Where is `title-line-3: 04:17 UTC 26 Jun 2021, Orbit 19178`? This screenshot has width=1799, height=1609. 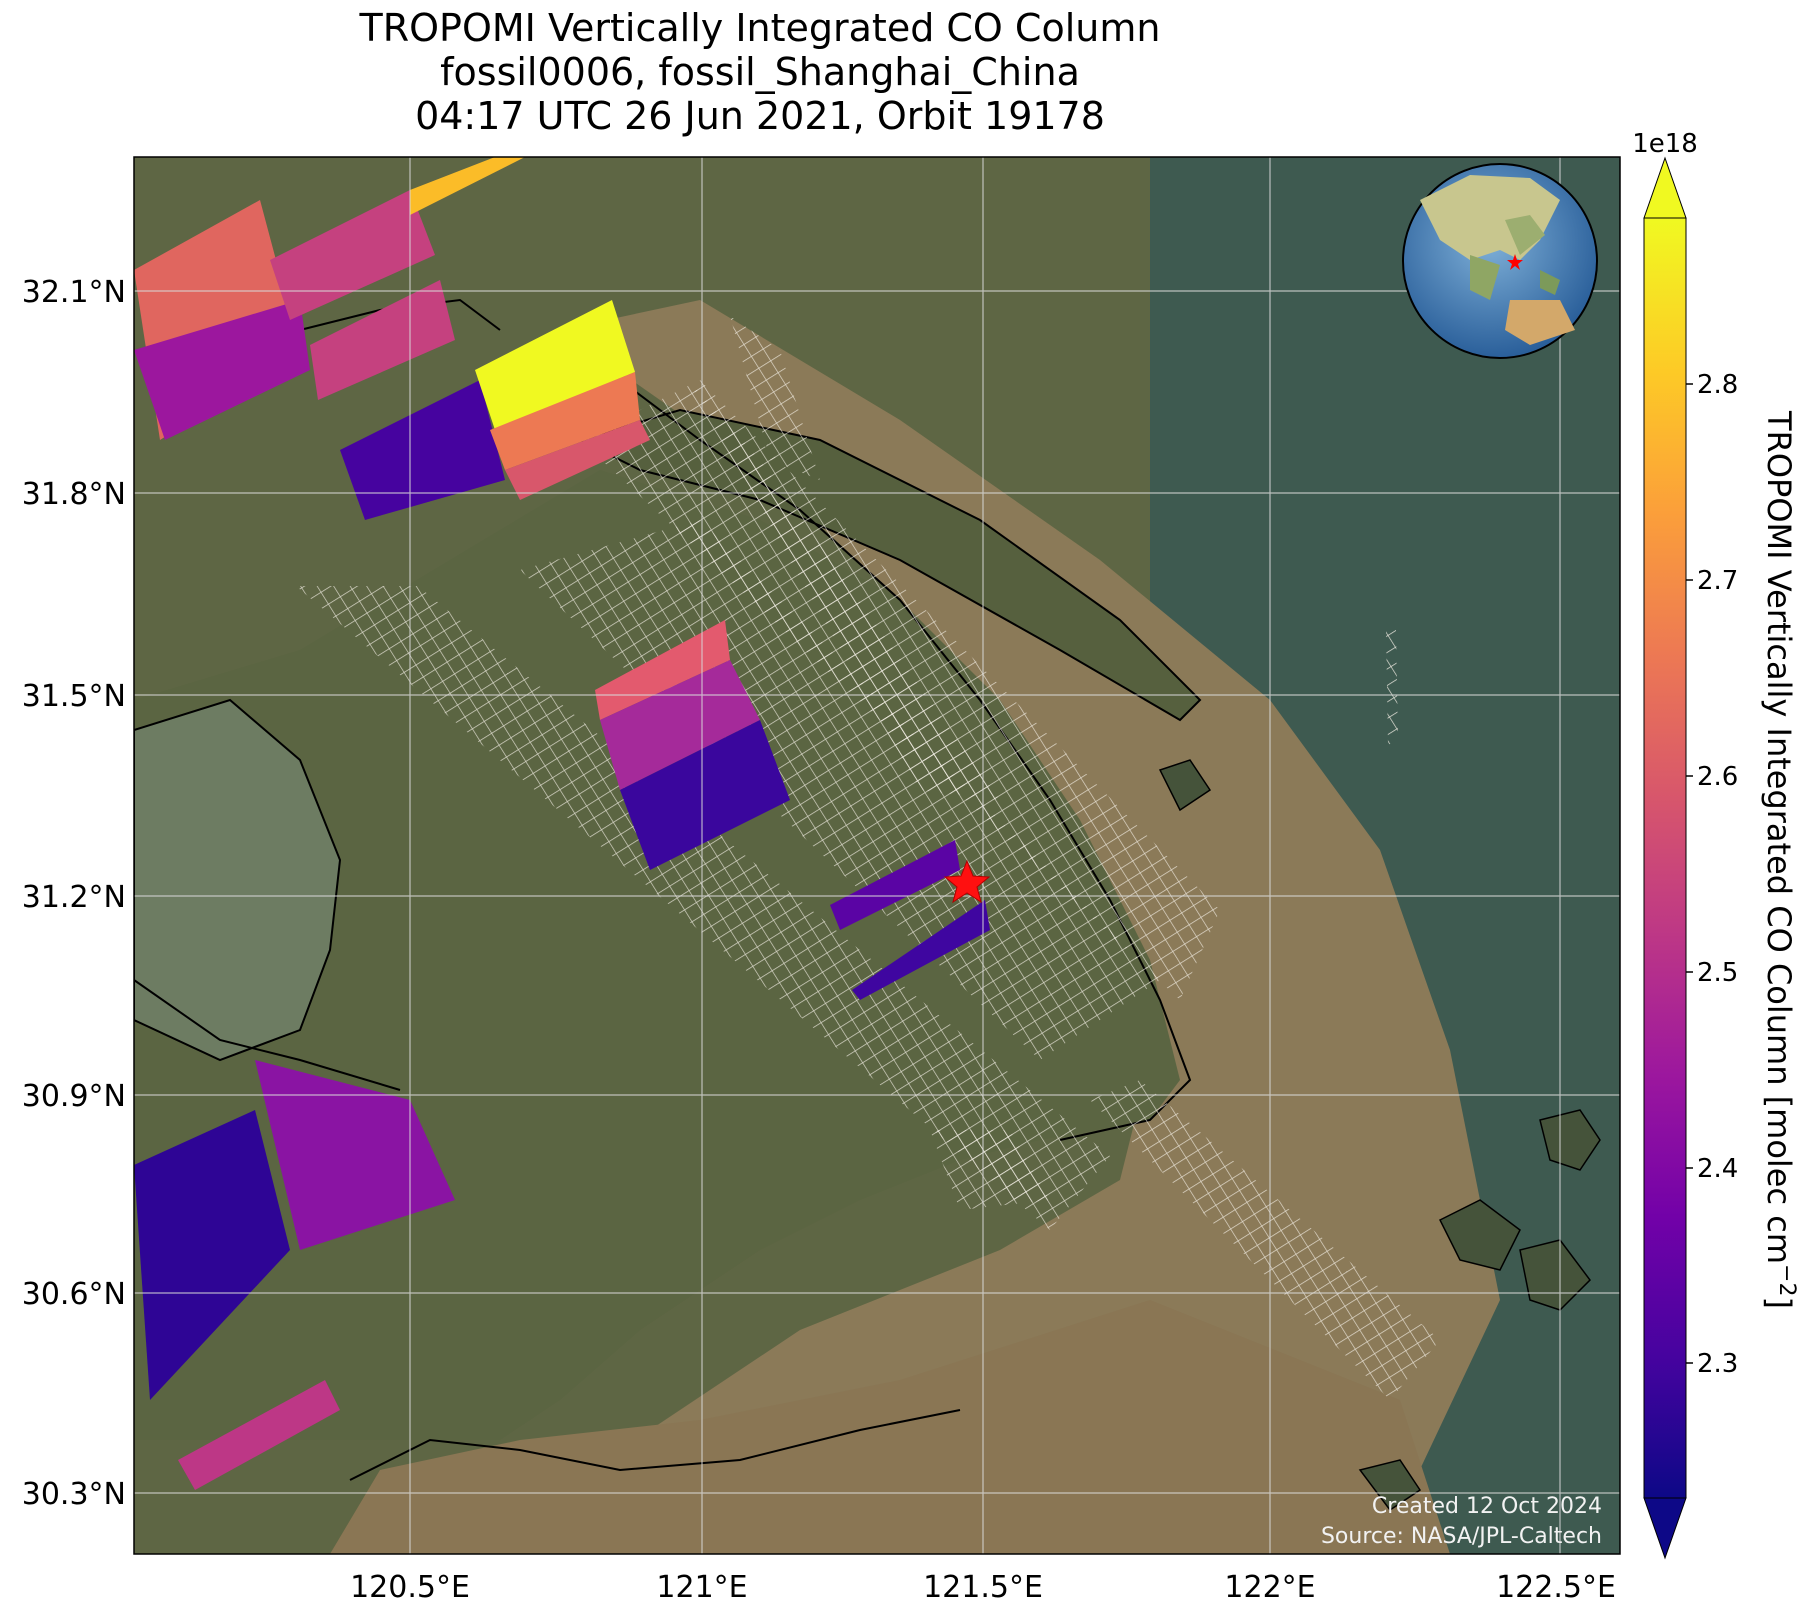 title-line-3: 04:17 UTC 26 Jun 2021, Orbit 19178 is located at coordinates (760, 116).